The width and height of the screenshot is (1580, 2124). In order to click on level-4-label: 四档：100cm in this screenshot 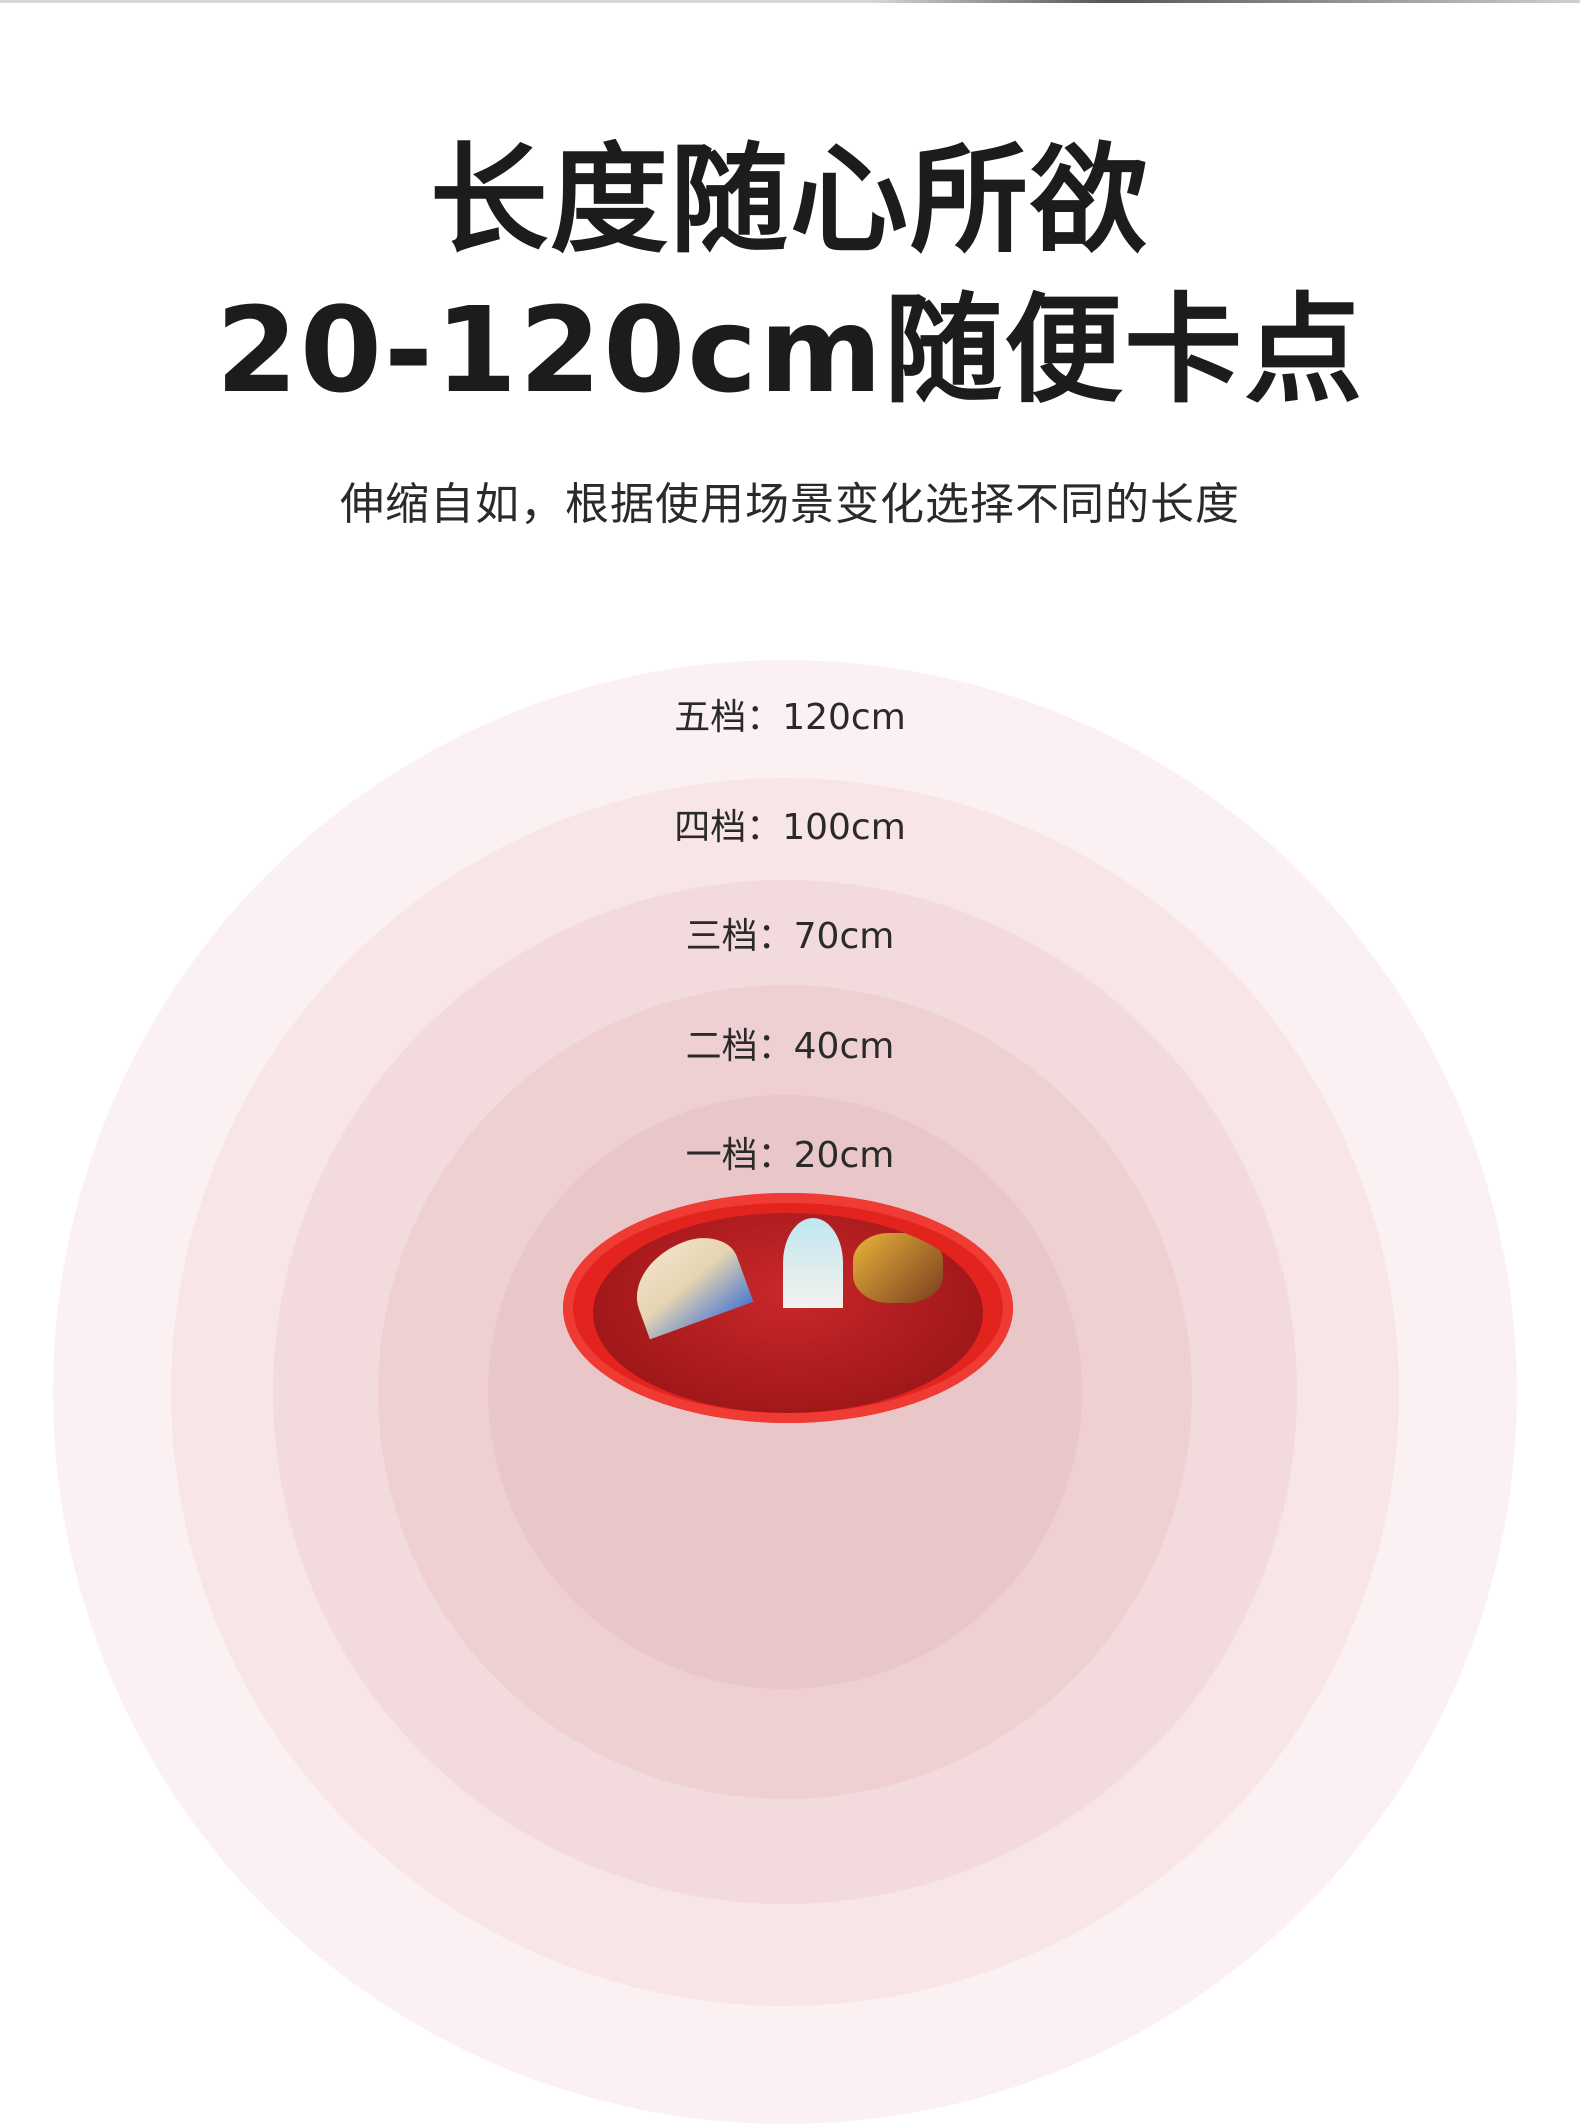, I will do `click(790, 827)`.